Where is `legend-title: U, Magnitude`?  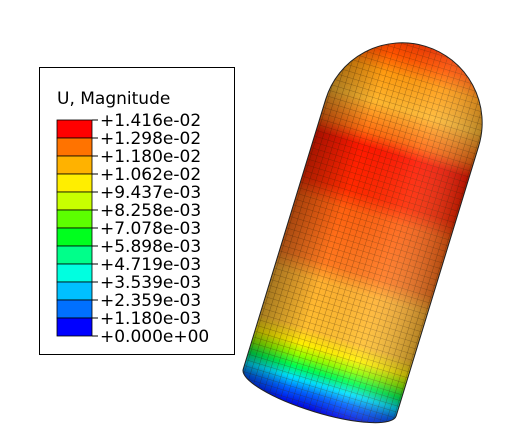
legend-title: U, Magnitude is located at coordinates (113, 99).